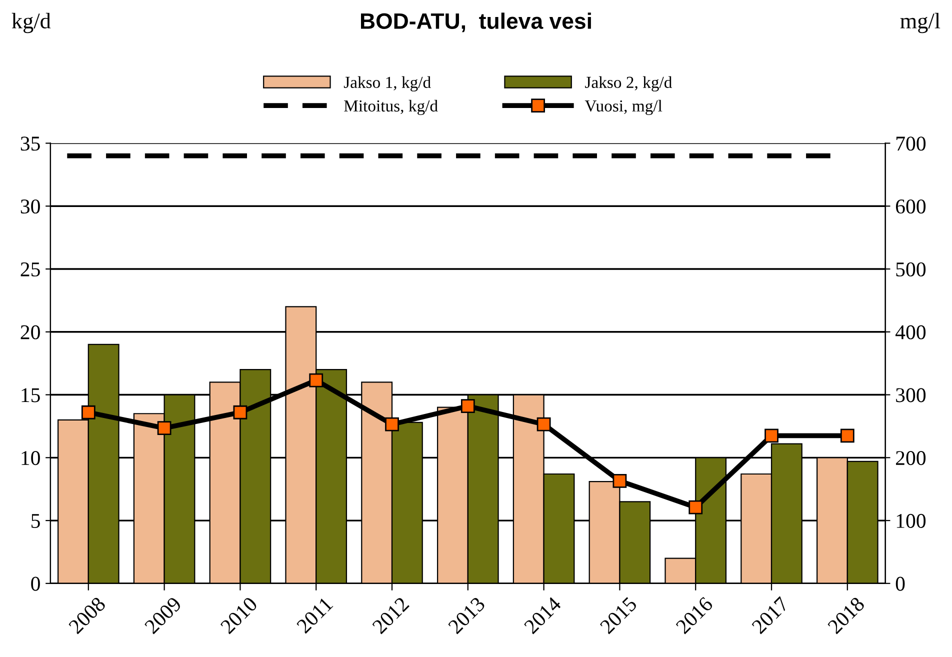  I want to click on y-tick-label: 30, so click(30, 206).